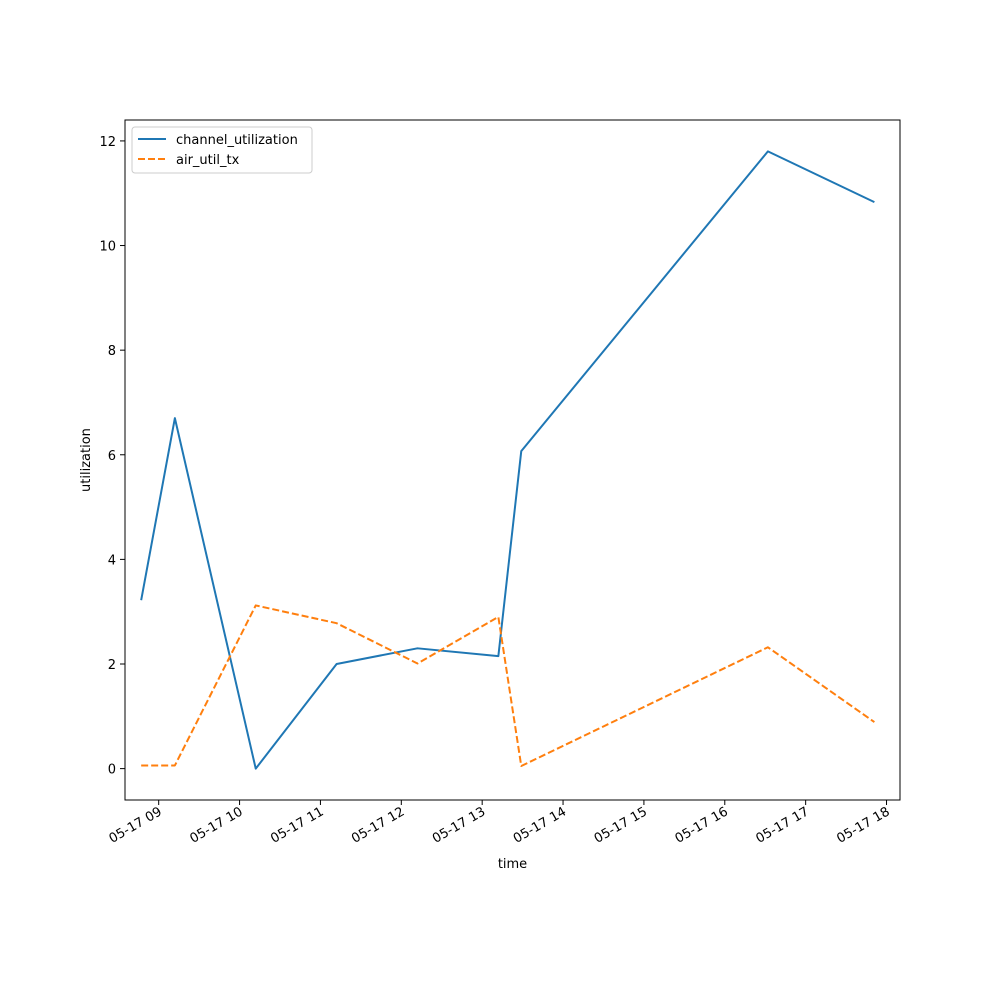 This screenshot has width=1000, height=1000. Describe the element at coordinates (512, 864) in the screenshot. I see `x-axis-label: time` at that location.